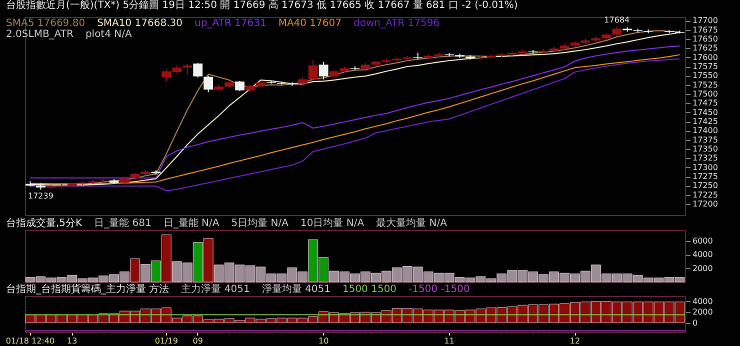  Describe the element at coordinates (449, 341) in the screenshot. I see `x-tick-label: 11` at that location.